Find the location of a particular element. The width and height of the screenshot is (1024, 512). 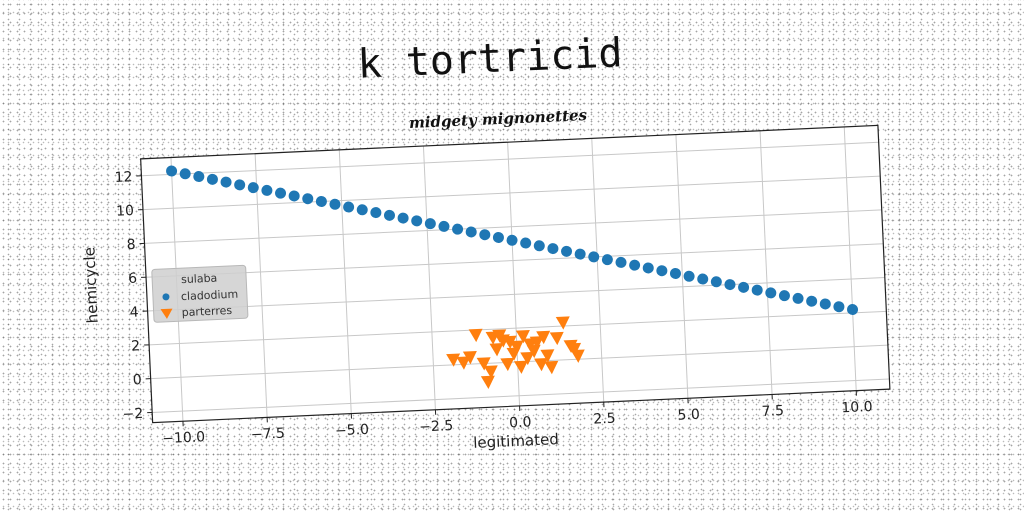

y-tick-label: 10 is located at coordinates (125, 211).